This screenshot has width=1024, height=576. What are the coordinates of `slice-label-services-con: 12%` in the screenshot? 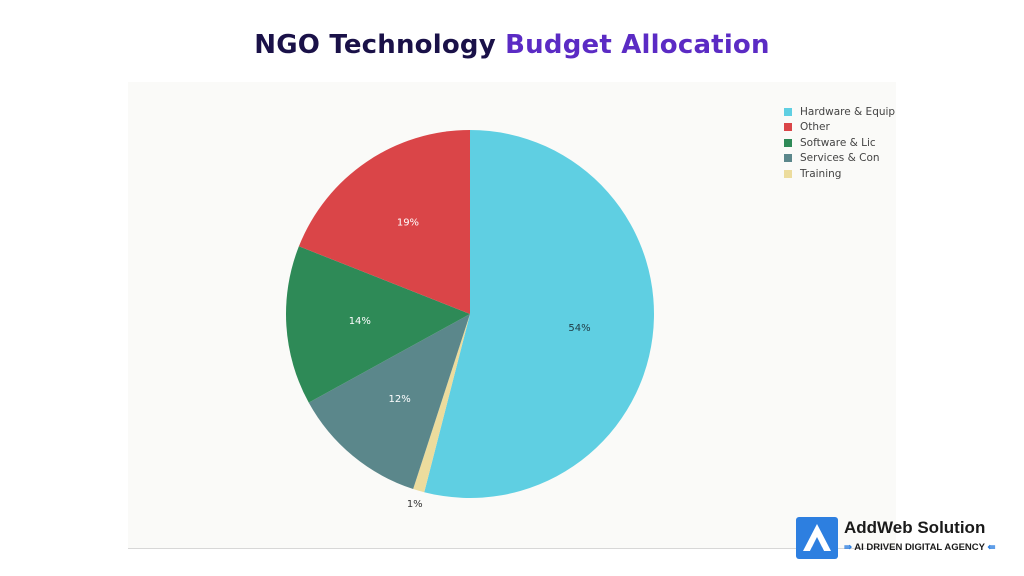 It's located at (400, 399).